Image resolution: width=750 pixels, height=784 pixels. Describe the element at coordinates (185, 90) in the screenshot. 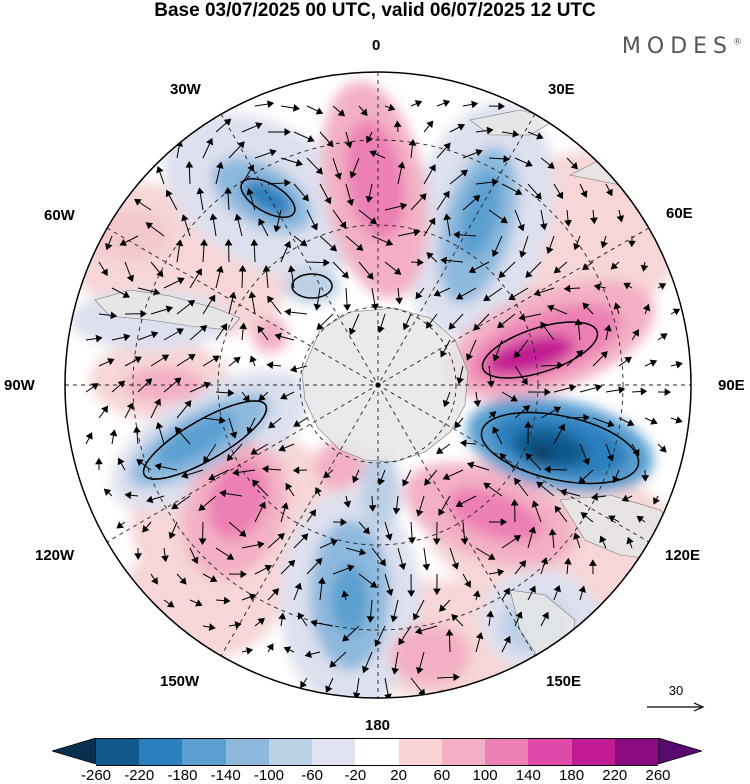

I see `label-lon-30w: 30W` at that location.